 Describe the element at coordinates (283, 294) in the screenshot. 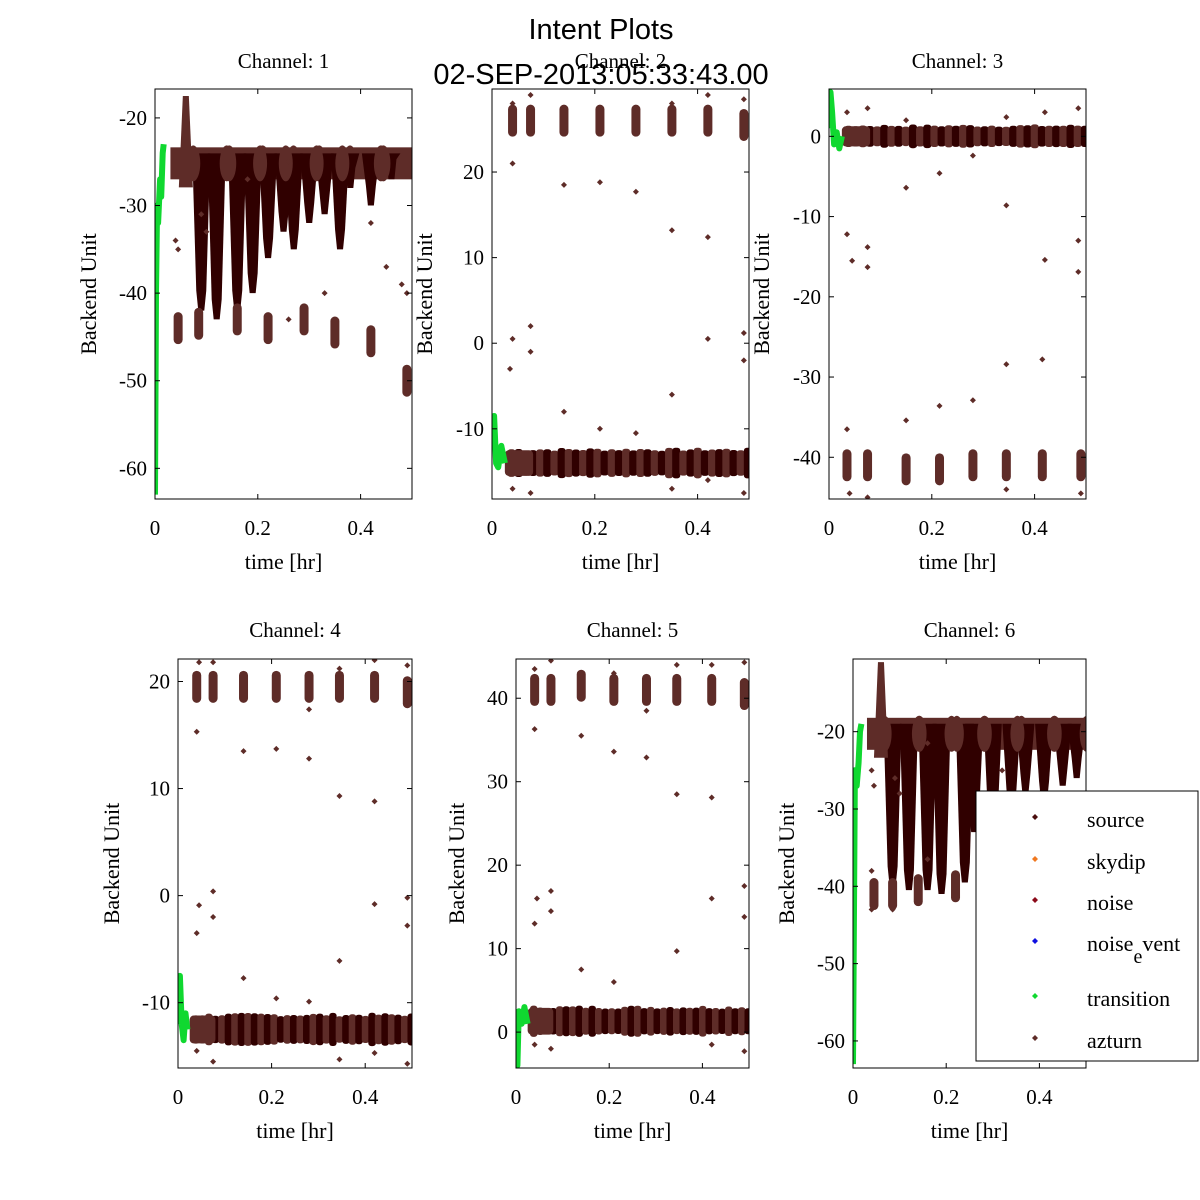

I see `axes-frame` at that location.